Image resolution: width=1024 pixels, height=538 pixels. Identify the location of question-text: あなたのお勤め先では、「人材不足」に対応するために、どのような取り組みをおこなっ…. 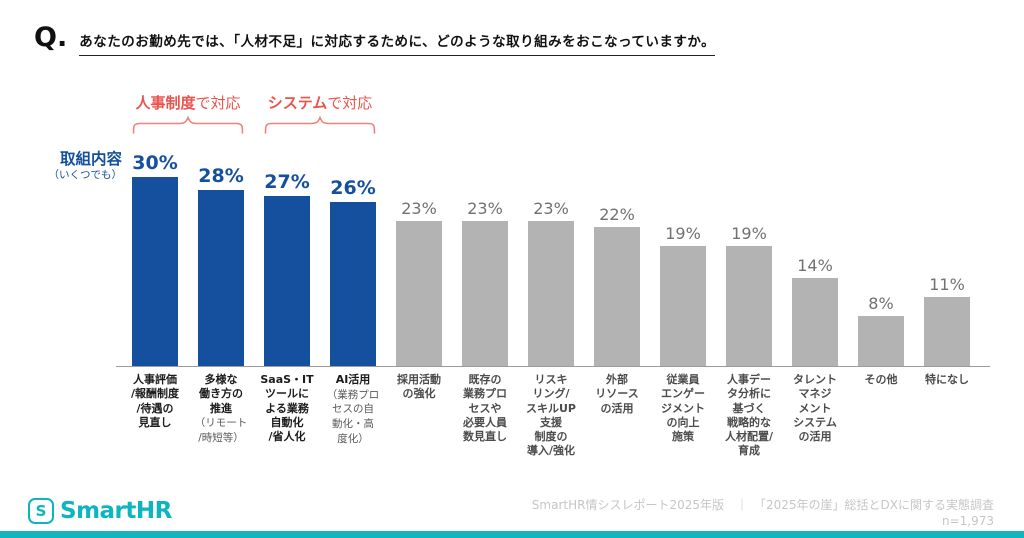
(397, 43).